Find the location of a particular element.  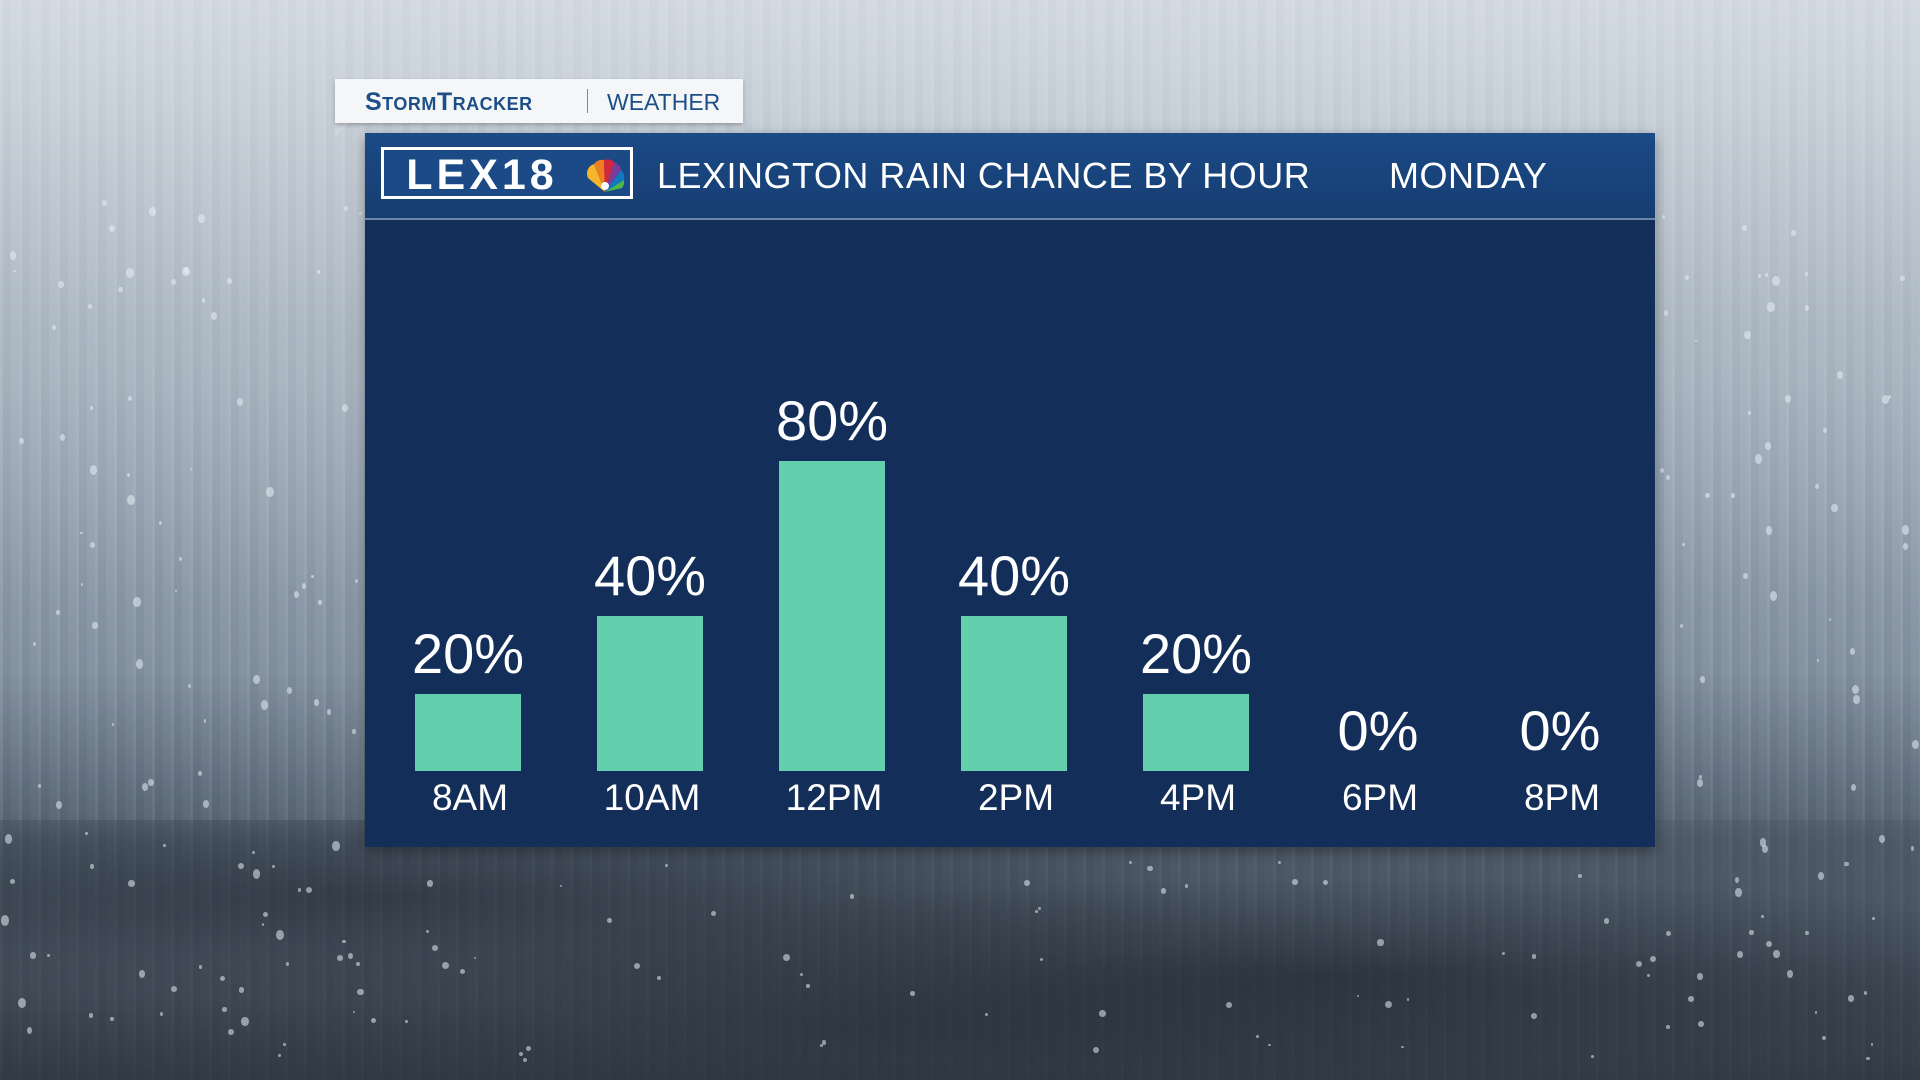

bar-10am is located at coordinates (650, 693).